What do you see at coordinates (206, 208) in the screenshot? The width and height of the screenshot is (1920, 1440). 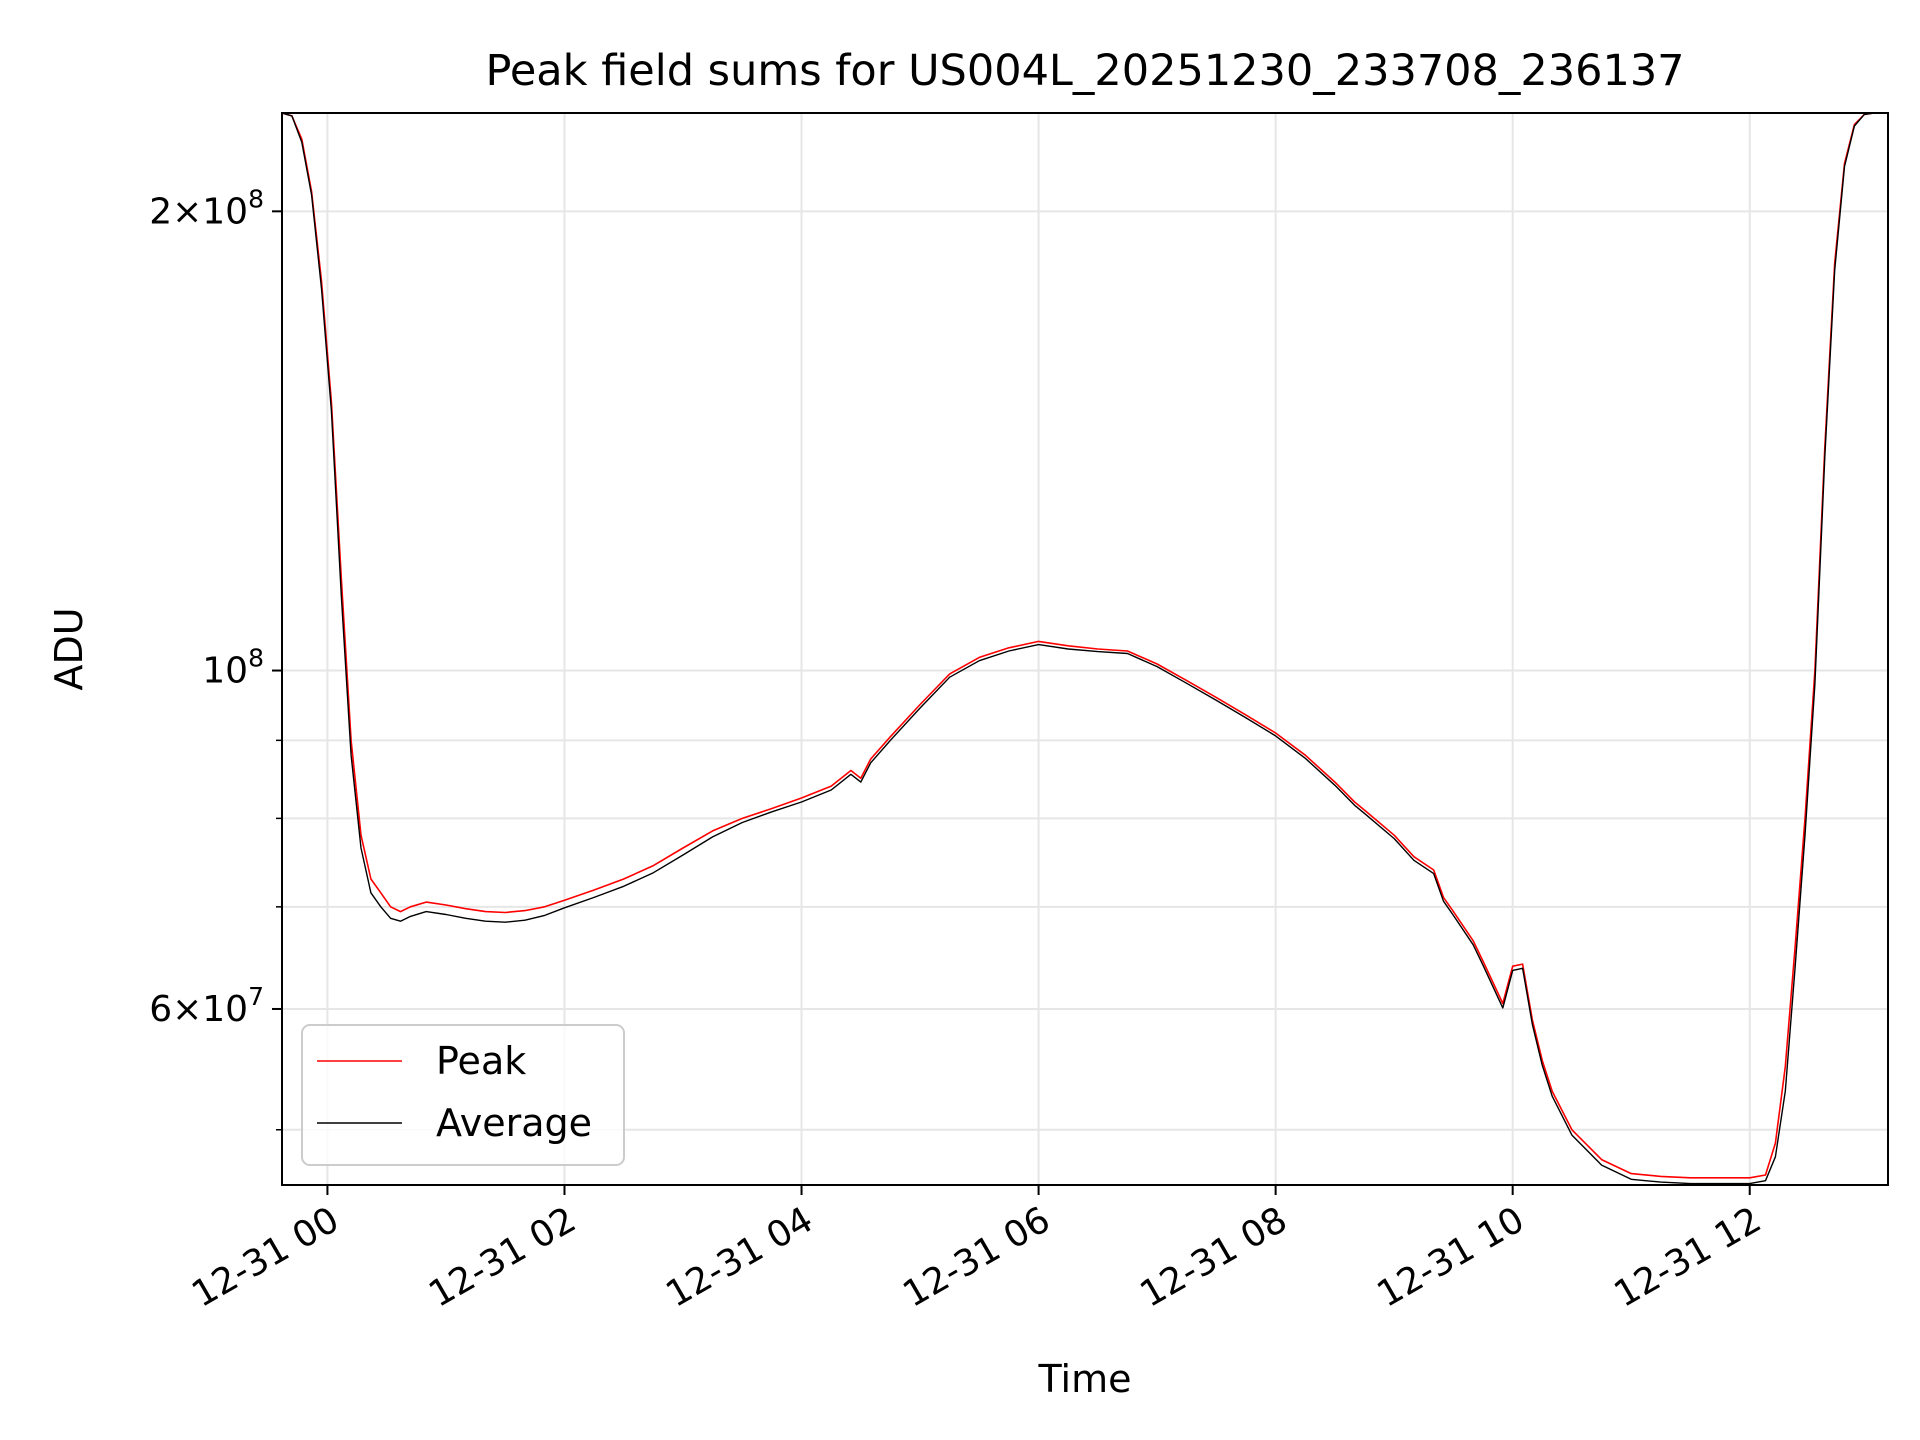 I see `y-tick-label: 2×108` at bounding box center [206, 208].